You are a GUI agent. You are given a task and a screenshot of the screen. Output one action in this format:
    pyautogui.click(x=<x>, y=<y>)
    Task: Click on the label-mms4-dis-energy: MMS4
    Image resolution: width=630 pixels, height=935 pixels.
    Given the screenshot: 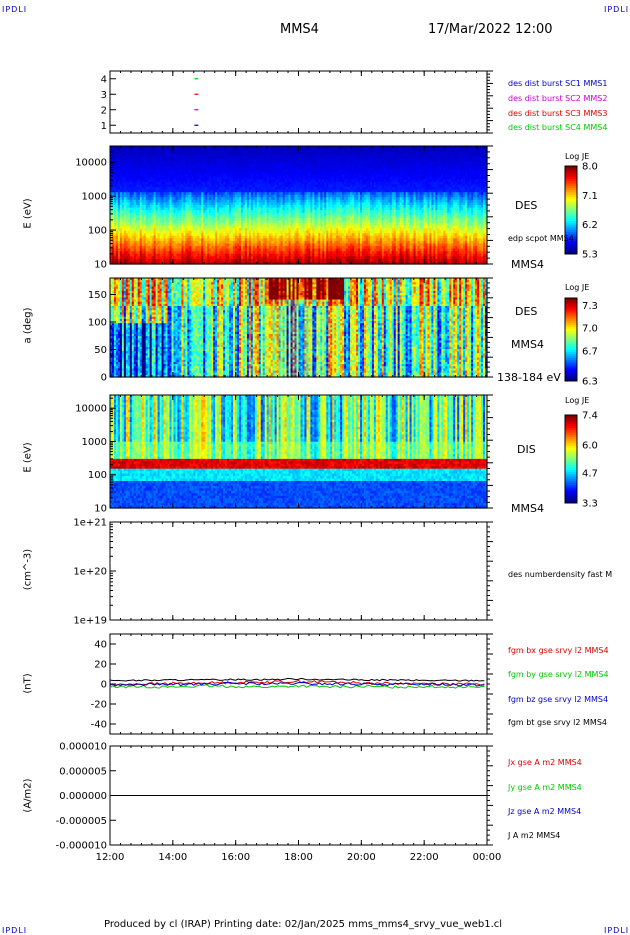 What is the action you would take?
    pyautogui.click(x=527, y=508)
    